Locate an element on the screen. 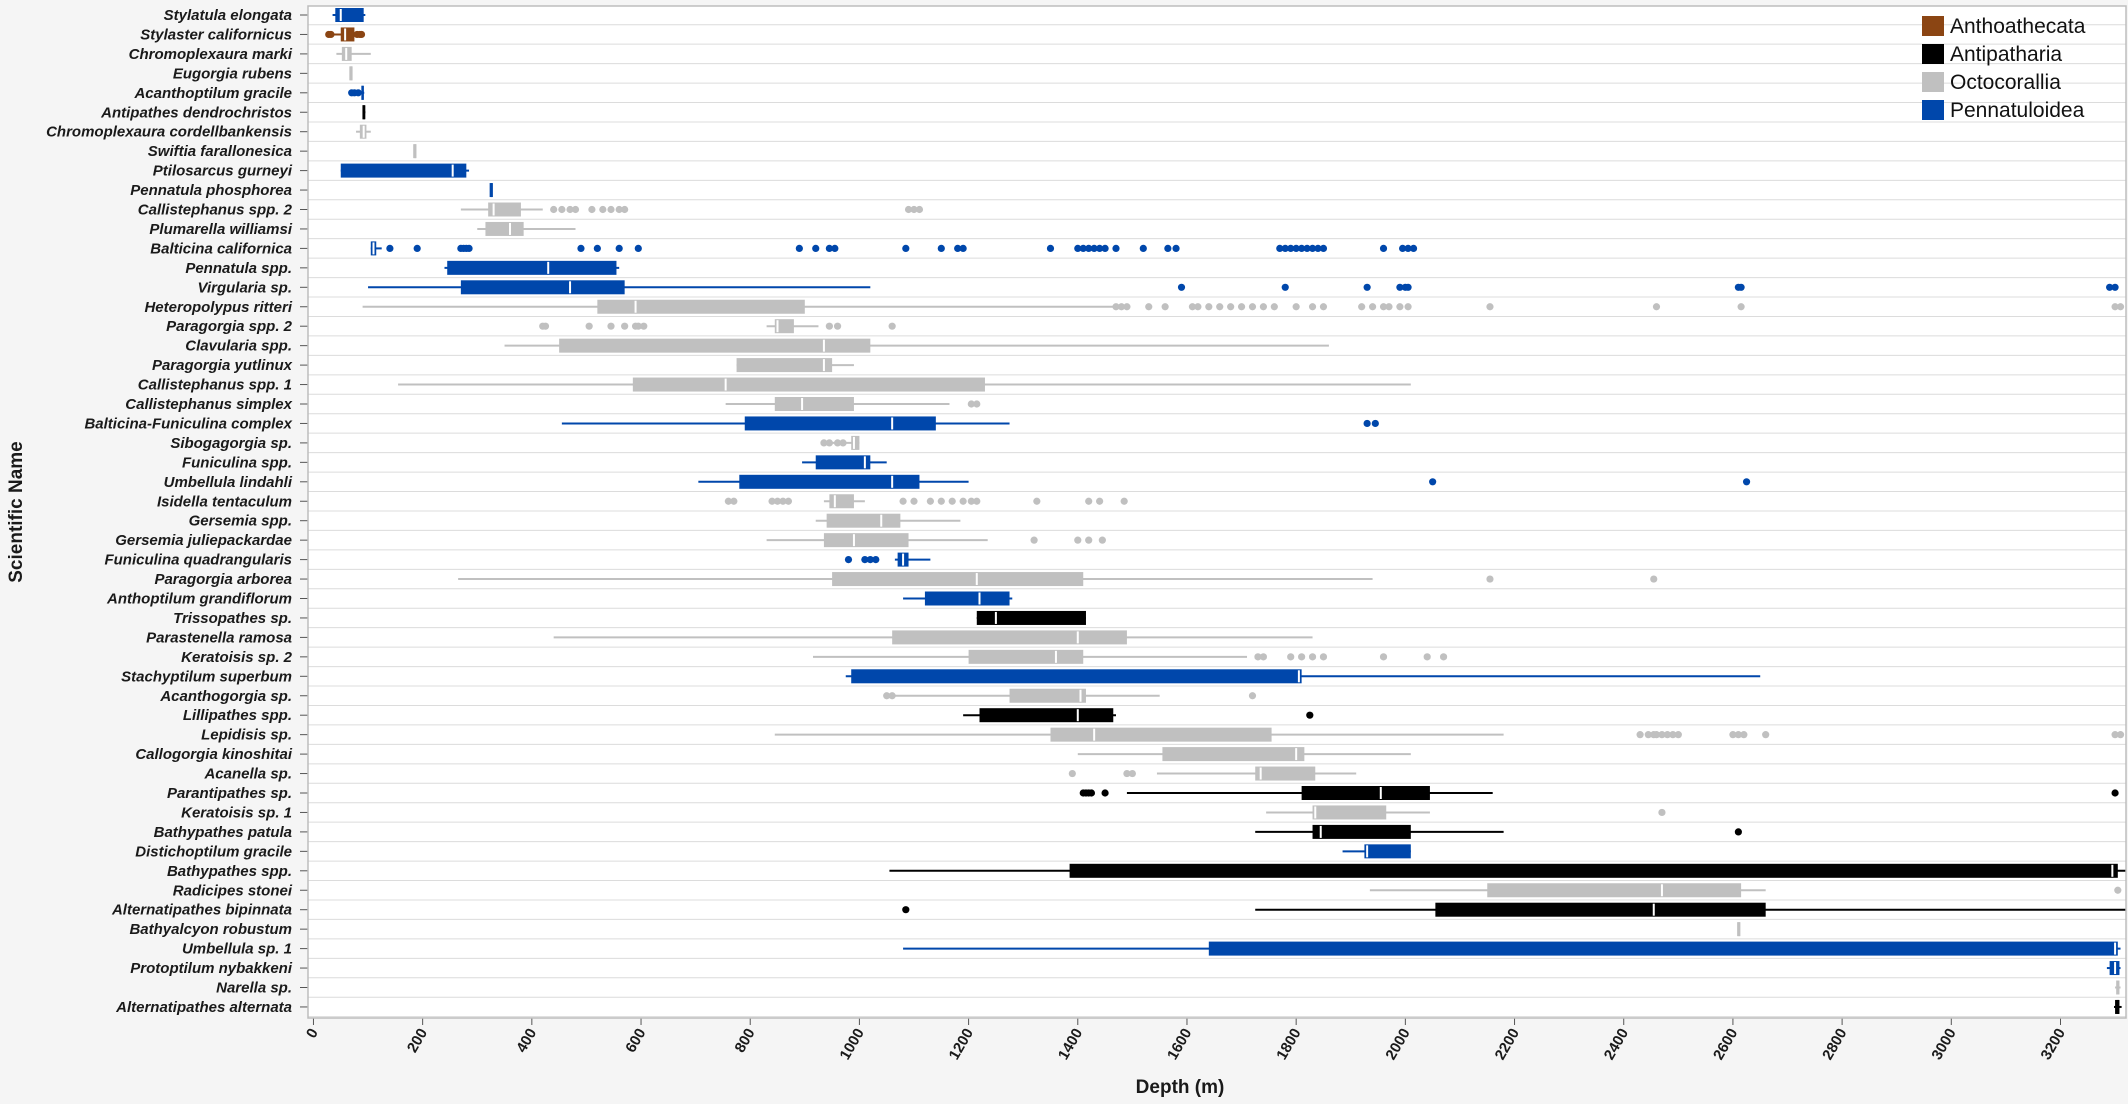 Image resolution: width=2128 pixels, height=1104 pixels. y-tick-label: Narella sp. is located at coordinates (254, 988).